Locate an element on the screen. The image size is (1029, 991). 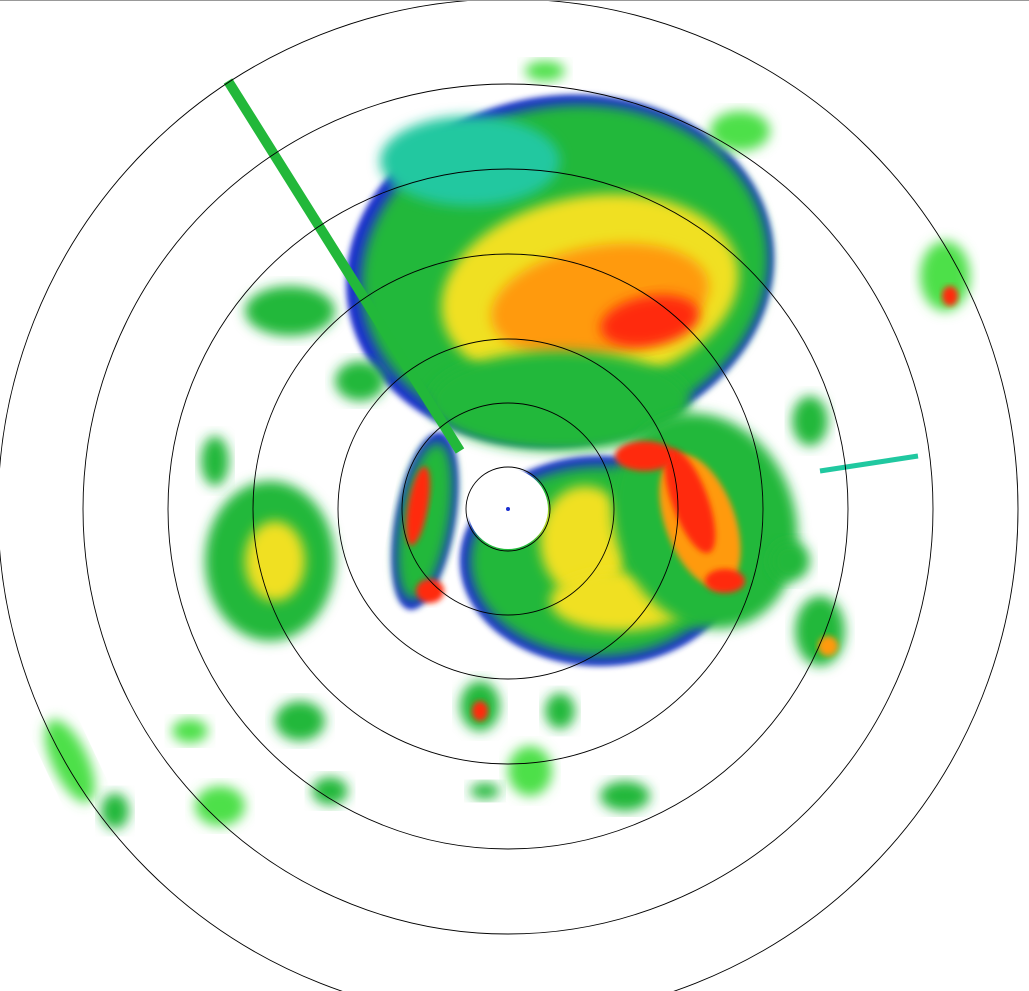
radar-site-marker is located at coordinates (508, 509).